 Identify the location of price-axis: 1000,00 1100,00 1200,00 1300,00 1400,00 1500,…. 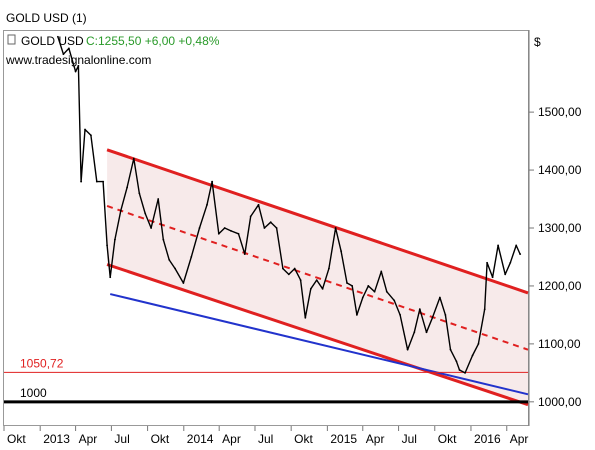
(555, 257).